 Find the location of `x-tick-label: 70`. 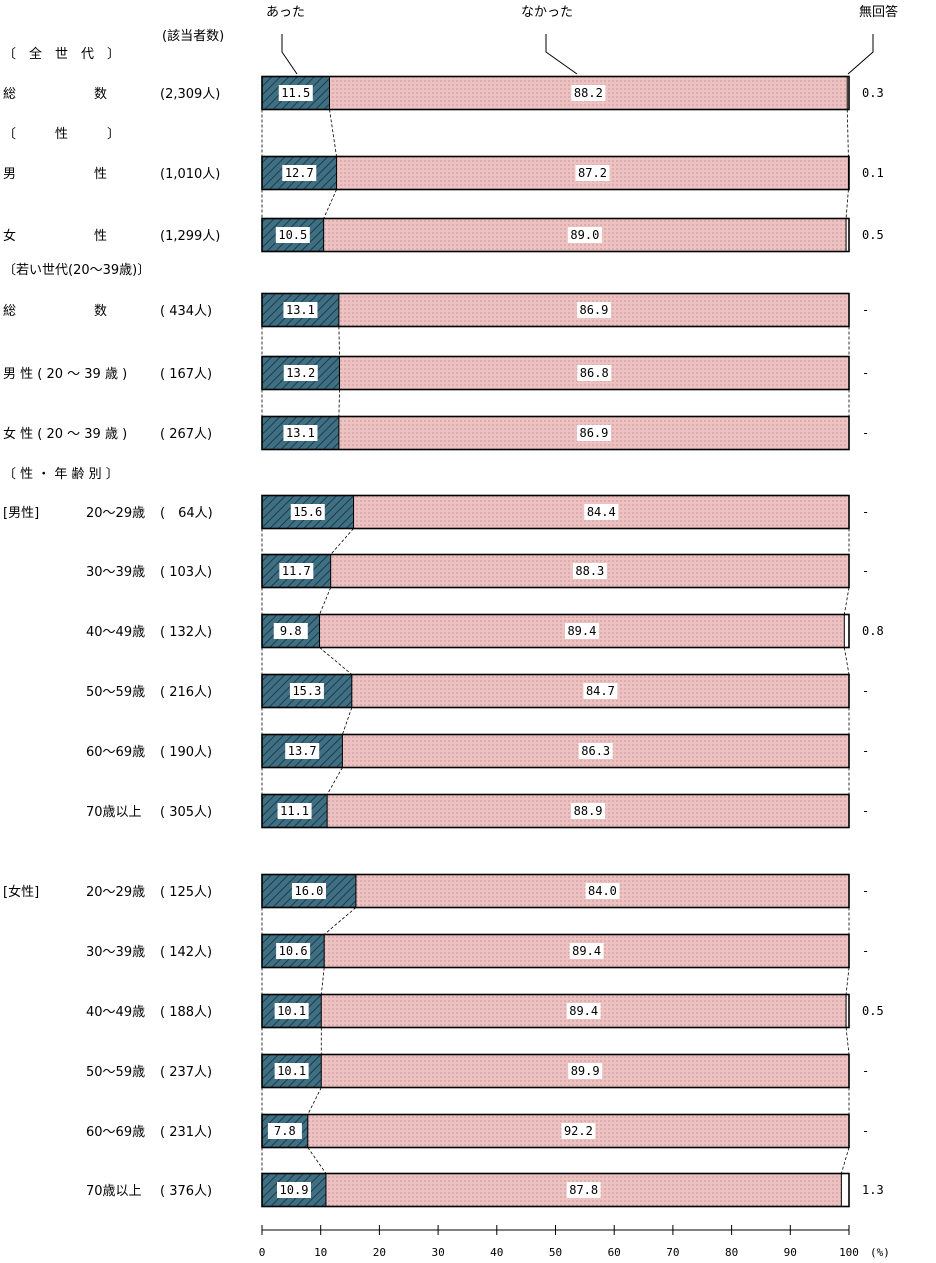

x-tick-label: 70 is located at coordinates (672, 1252).